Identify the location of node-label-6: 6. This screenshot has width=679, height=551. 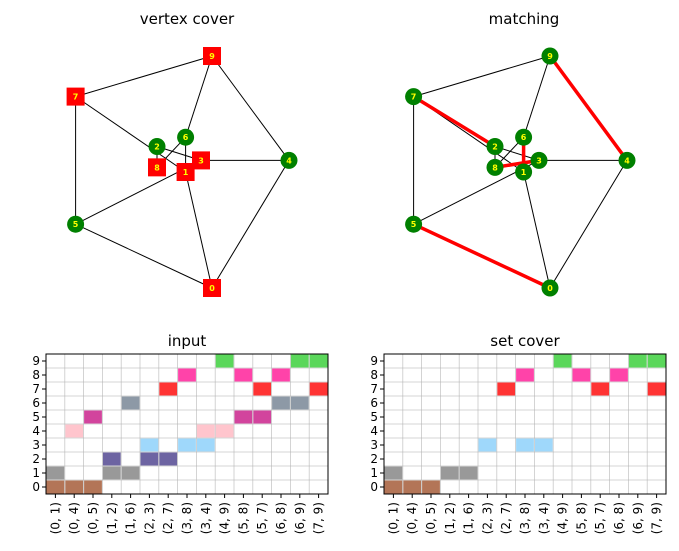
(524, 137).